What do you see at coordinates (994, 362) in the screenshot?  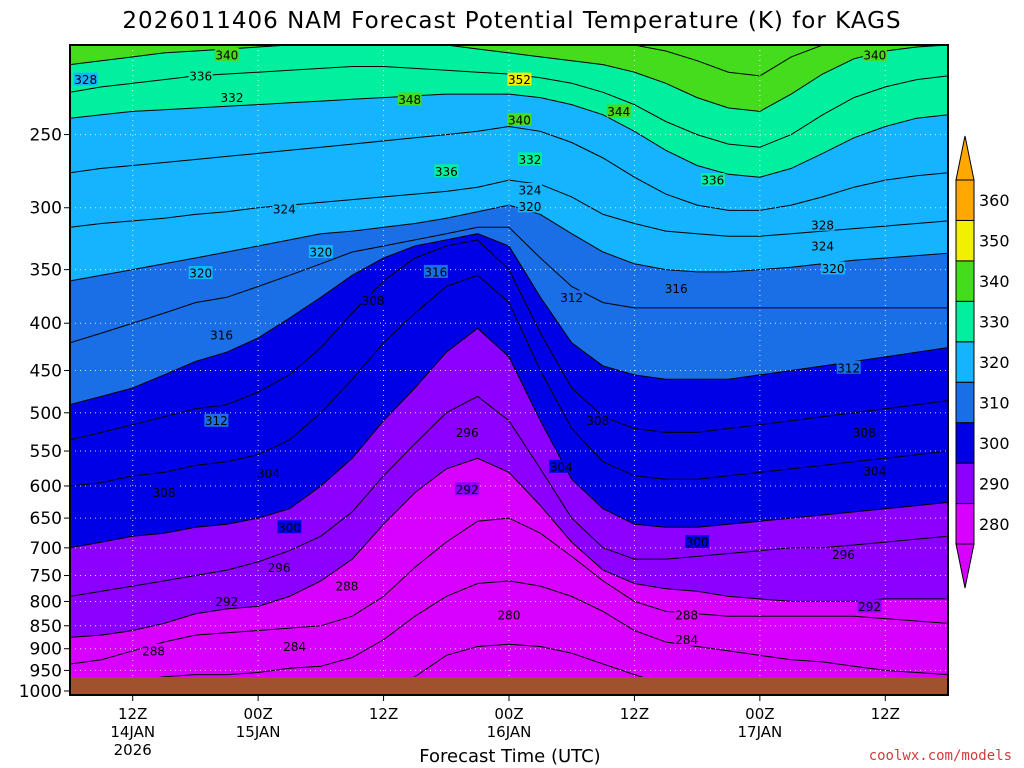 I see `colorbar-label: 320` at bounding box center [994, 362].